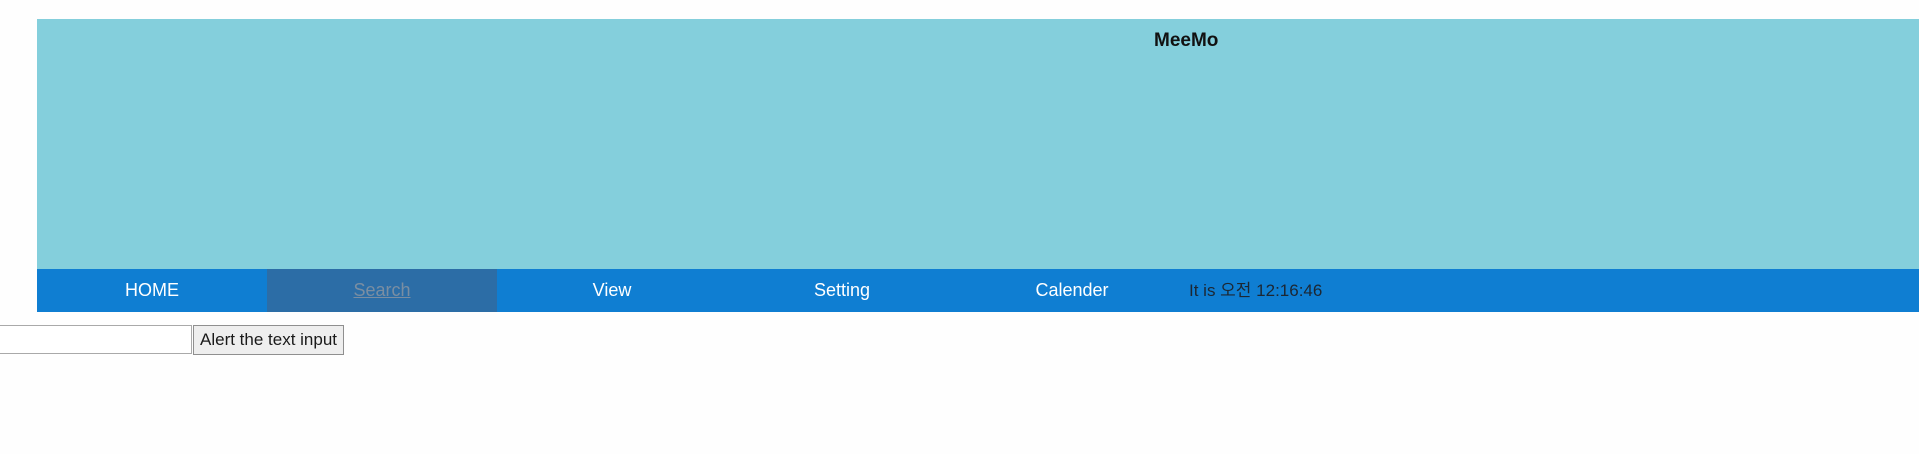 Image resolution: width=1919 pixels, height=454 pixels. Describe the element at coordinates (1186, 40) in the screenshot. I see `app-title: MeeMo` at that location.